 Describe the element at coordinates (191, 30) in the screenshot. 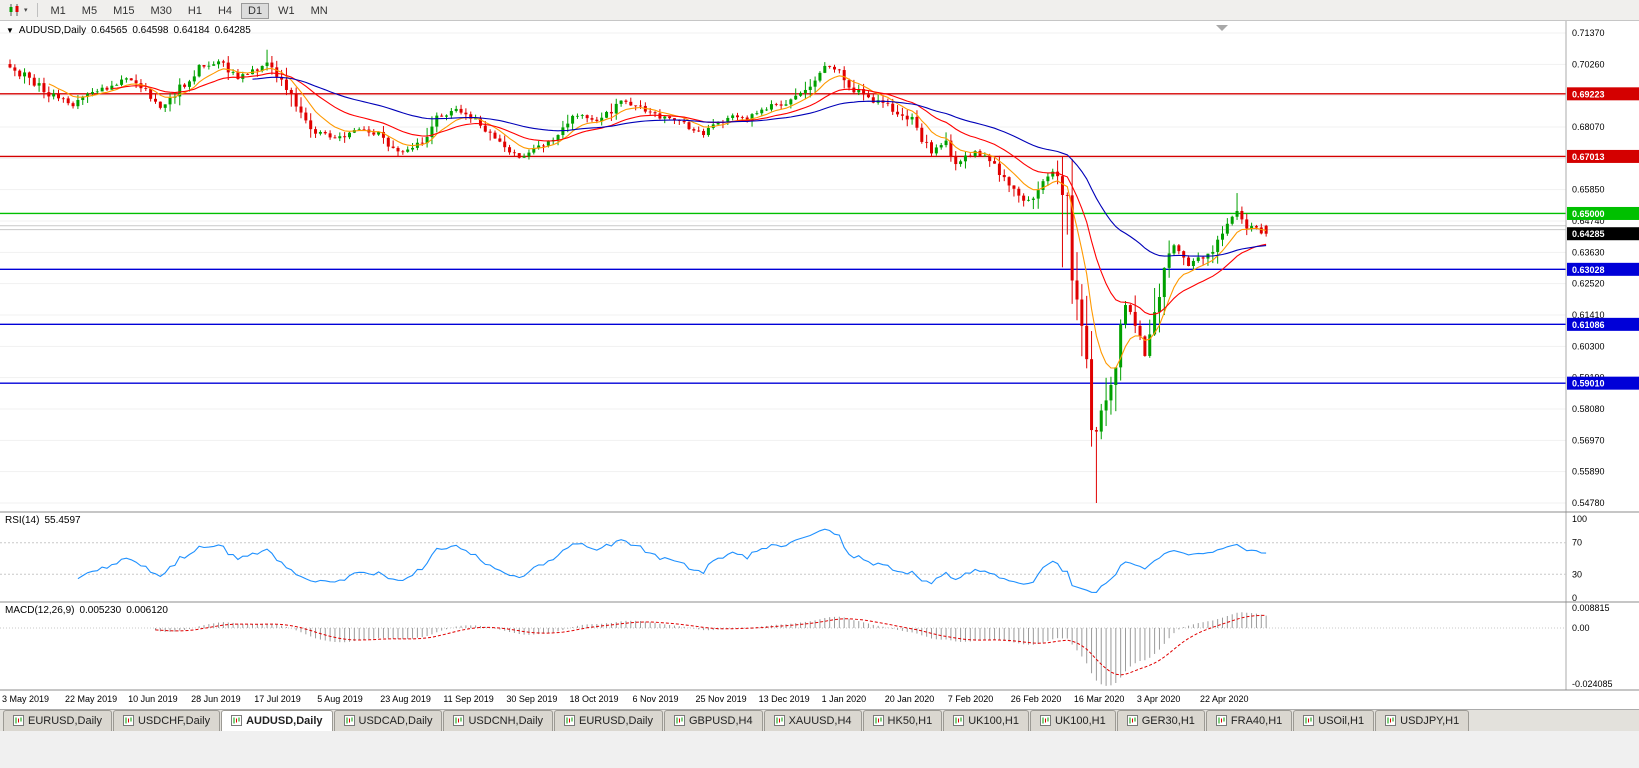

I see `chart-low-value: 0.64184` at that location.